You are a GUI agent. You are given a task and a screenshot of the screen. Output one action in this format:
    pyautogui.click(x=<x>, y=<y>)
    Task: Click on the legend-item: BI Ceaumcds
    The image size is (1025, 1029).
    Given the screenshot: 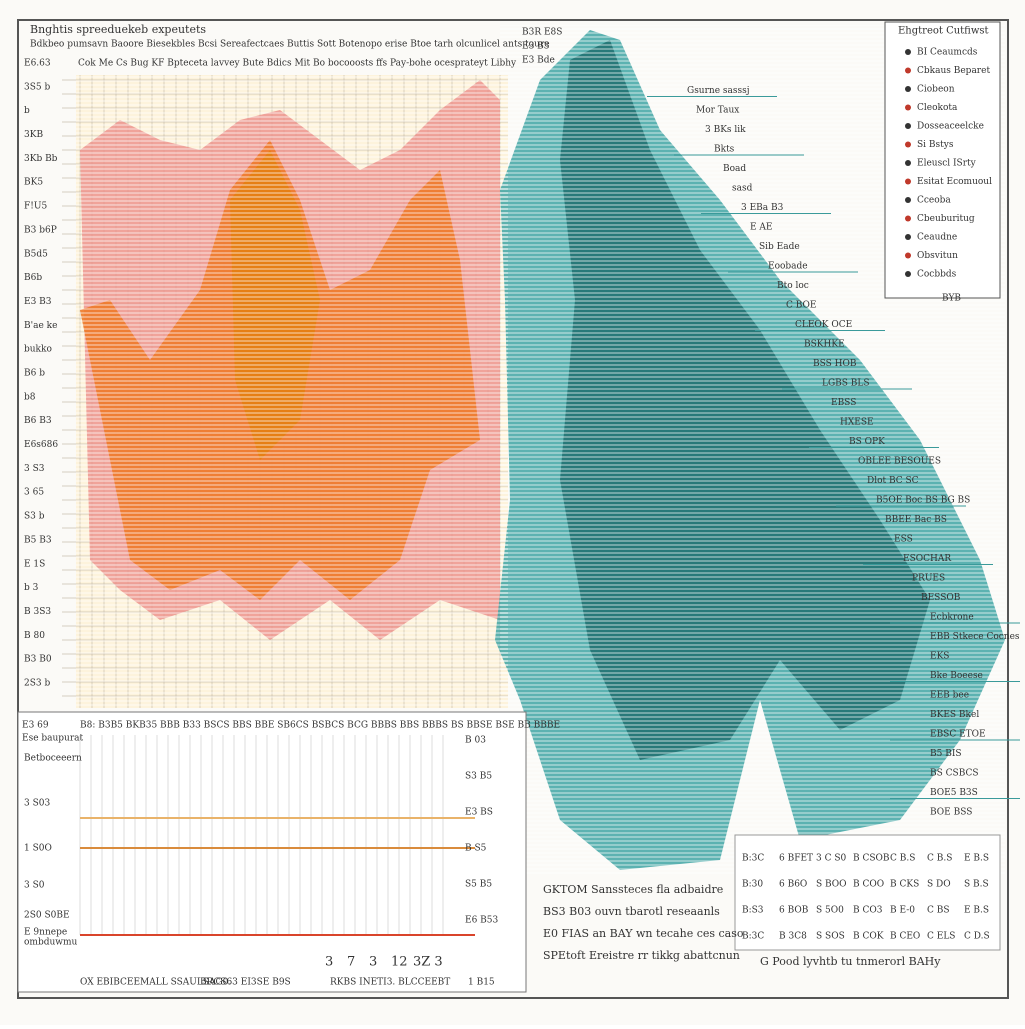 What is the action you would take?
    pyautogui.click(x=947, y=53)
    